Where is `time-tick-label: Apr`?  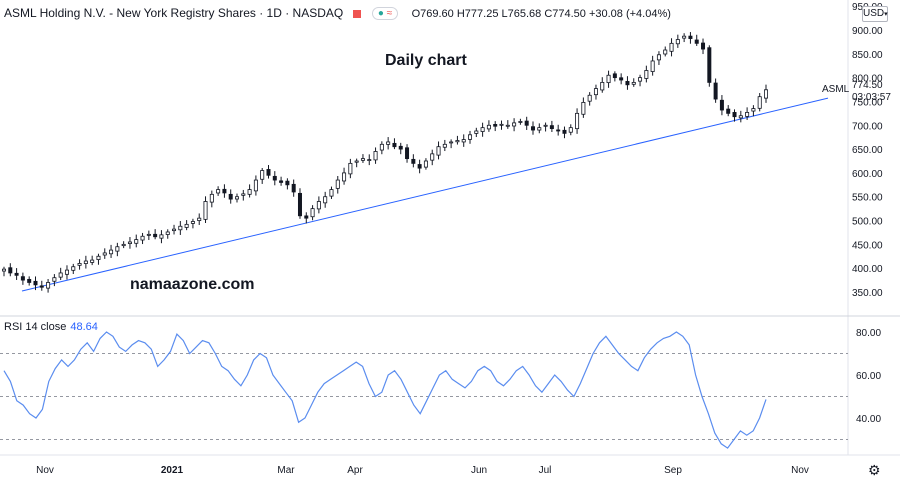
time-tick-label: Apr is located at coordinates (355, 470).